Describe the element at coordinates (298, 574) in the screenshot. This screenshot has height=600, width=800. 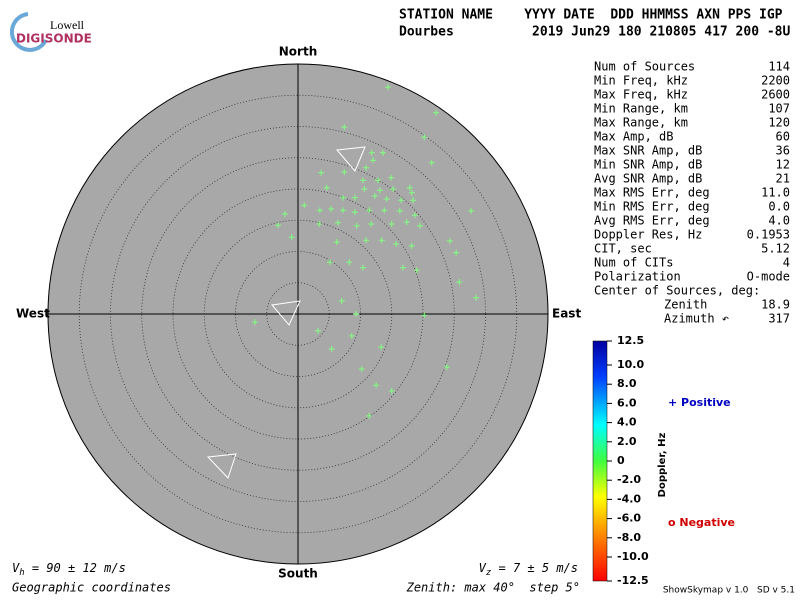
I see `south-label: South` at that location.